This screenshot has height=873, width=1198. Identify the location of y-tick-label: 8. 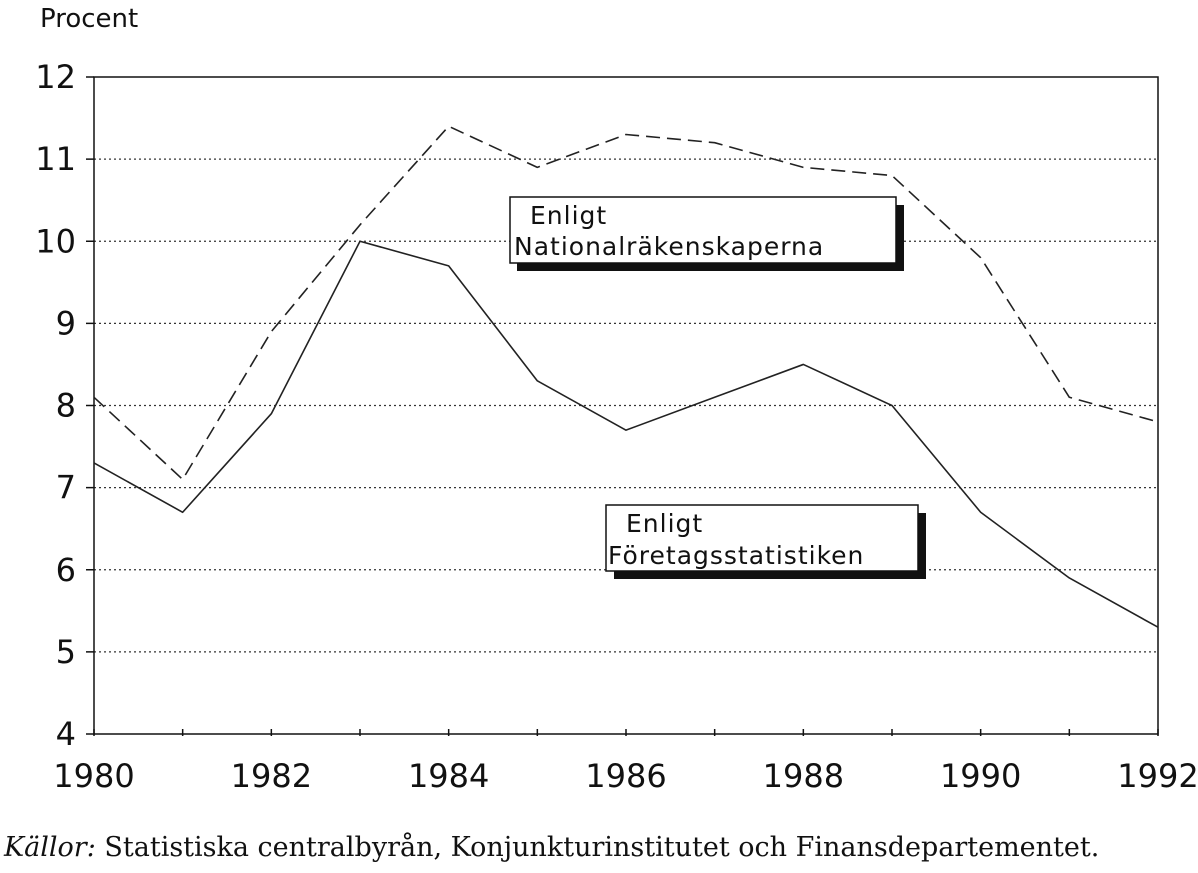
(66, 406).